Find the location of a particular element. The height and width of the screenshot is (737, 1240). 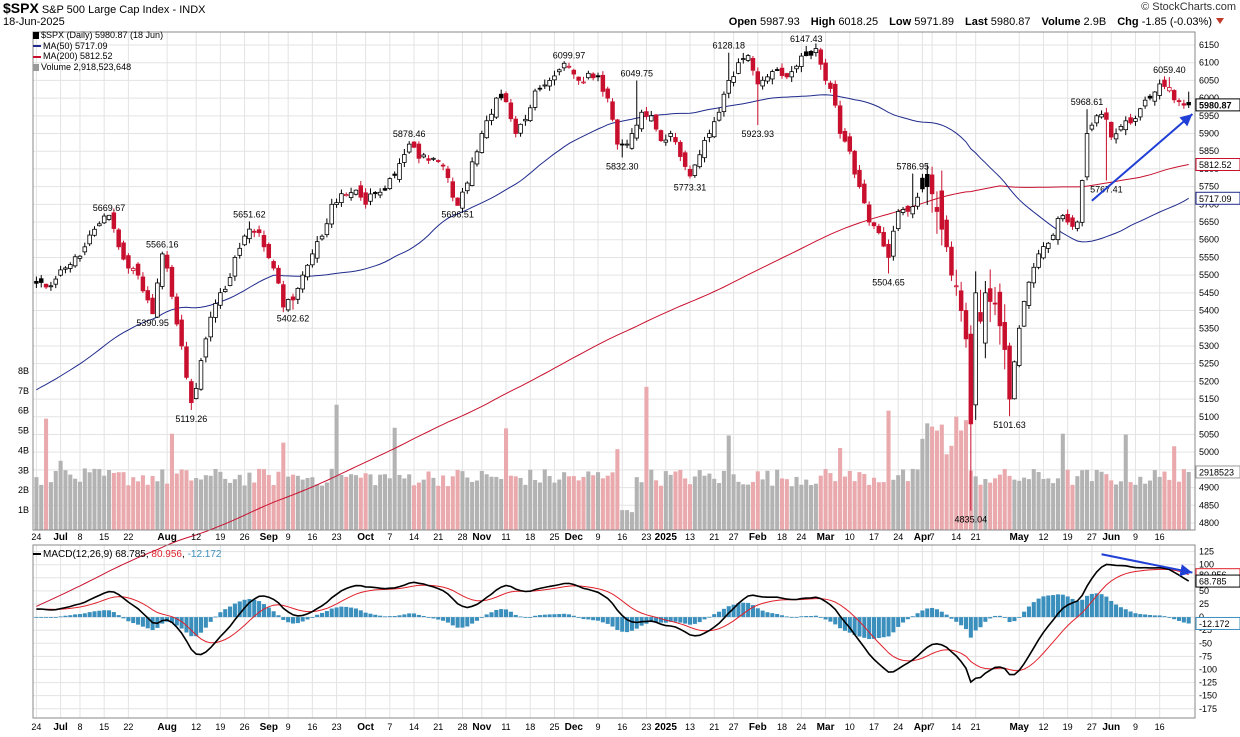

volume-label: Volume is located at coordinates (1061, 22).